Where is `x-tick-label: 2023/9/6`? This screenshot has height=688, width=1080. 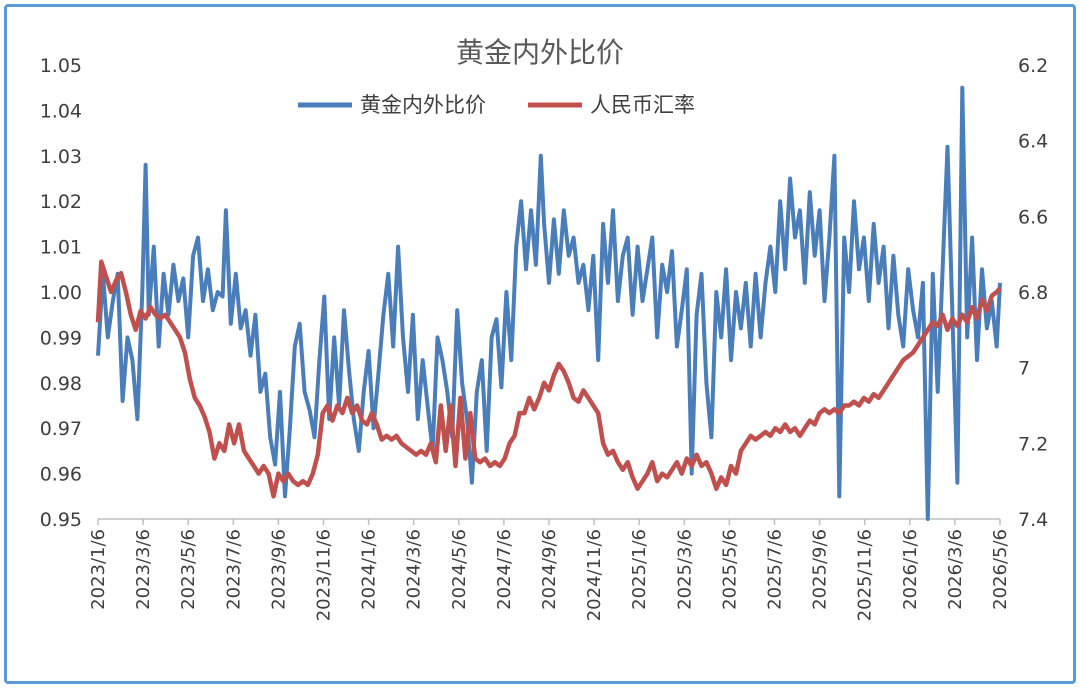 x-tick-label: 2023/9/6 is located at coordinates (278, 569).